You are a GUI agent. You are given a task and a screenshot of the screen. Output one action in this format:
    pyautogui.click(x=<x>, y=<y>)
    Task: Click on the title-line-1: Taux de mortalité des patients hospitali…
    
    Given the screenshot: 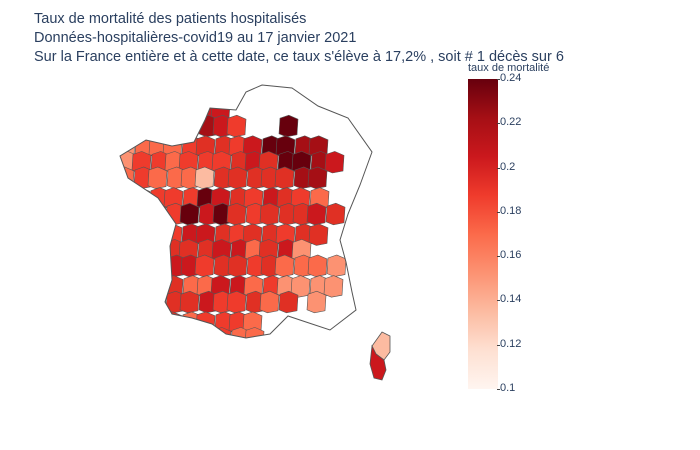 What is the action you would take?
    pyautogui.click(x=170, y=19)
    